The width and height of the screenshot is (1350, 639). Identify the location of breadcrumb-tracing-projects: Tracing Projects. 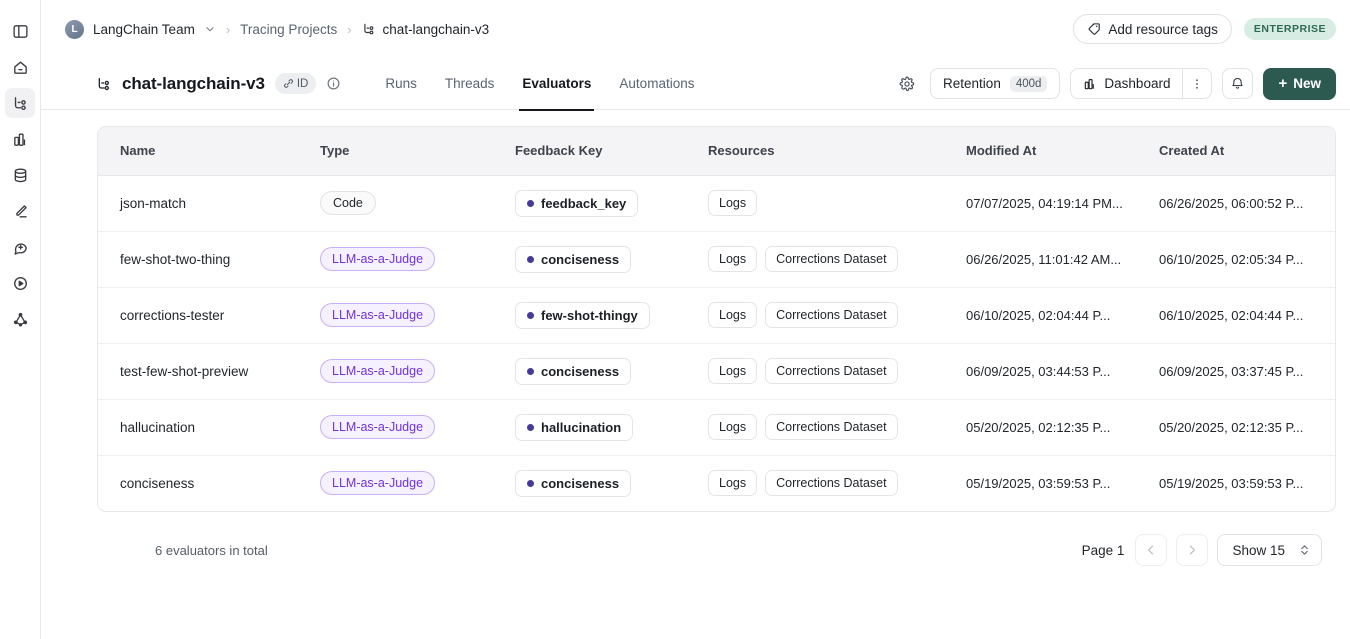
(289, 29).